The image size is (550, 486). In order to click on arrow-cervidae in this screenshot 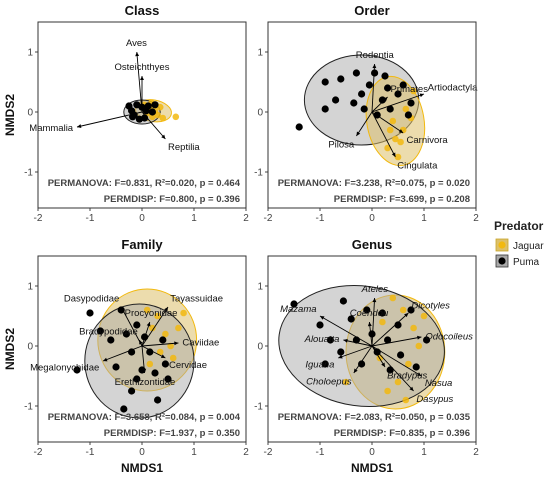, I will do `click(153, 352)`.